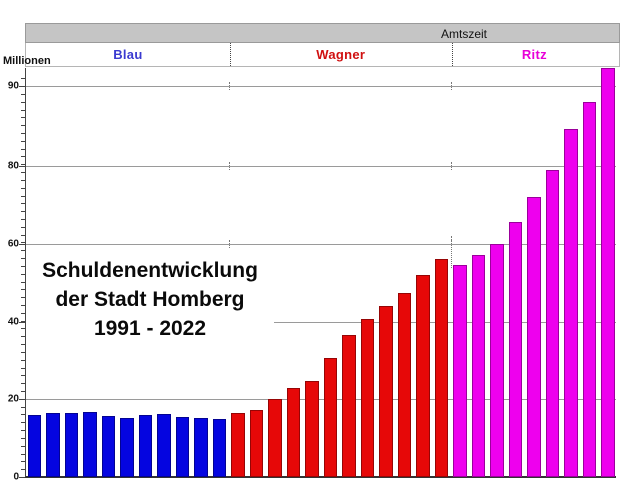 The width and height of the screenshot is (620, 497). Describe the element at coordinates (27, 61) in the screenshot. I see `y-axis-unit-label: Millionen` at that location.